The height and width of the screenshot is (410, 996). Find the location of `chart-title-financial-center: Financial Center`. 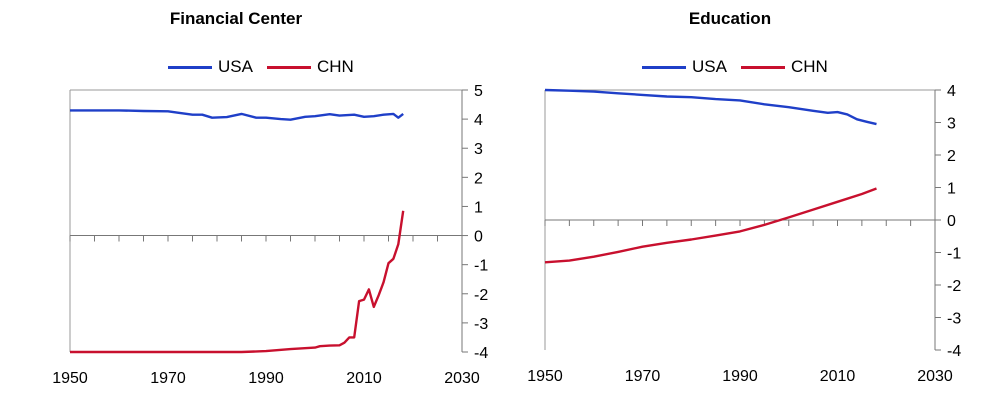

chart-title-financial-center: Financial Center is located at coordinates (236, 18).